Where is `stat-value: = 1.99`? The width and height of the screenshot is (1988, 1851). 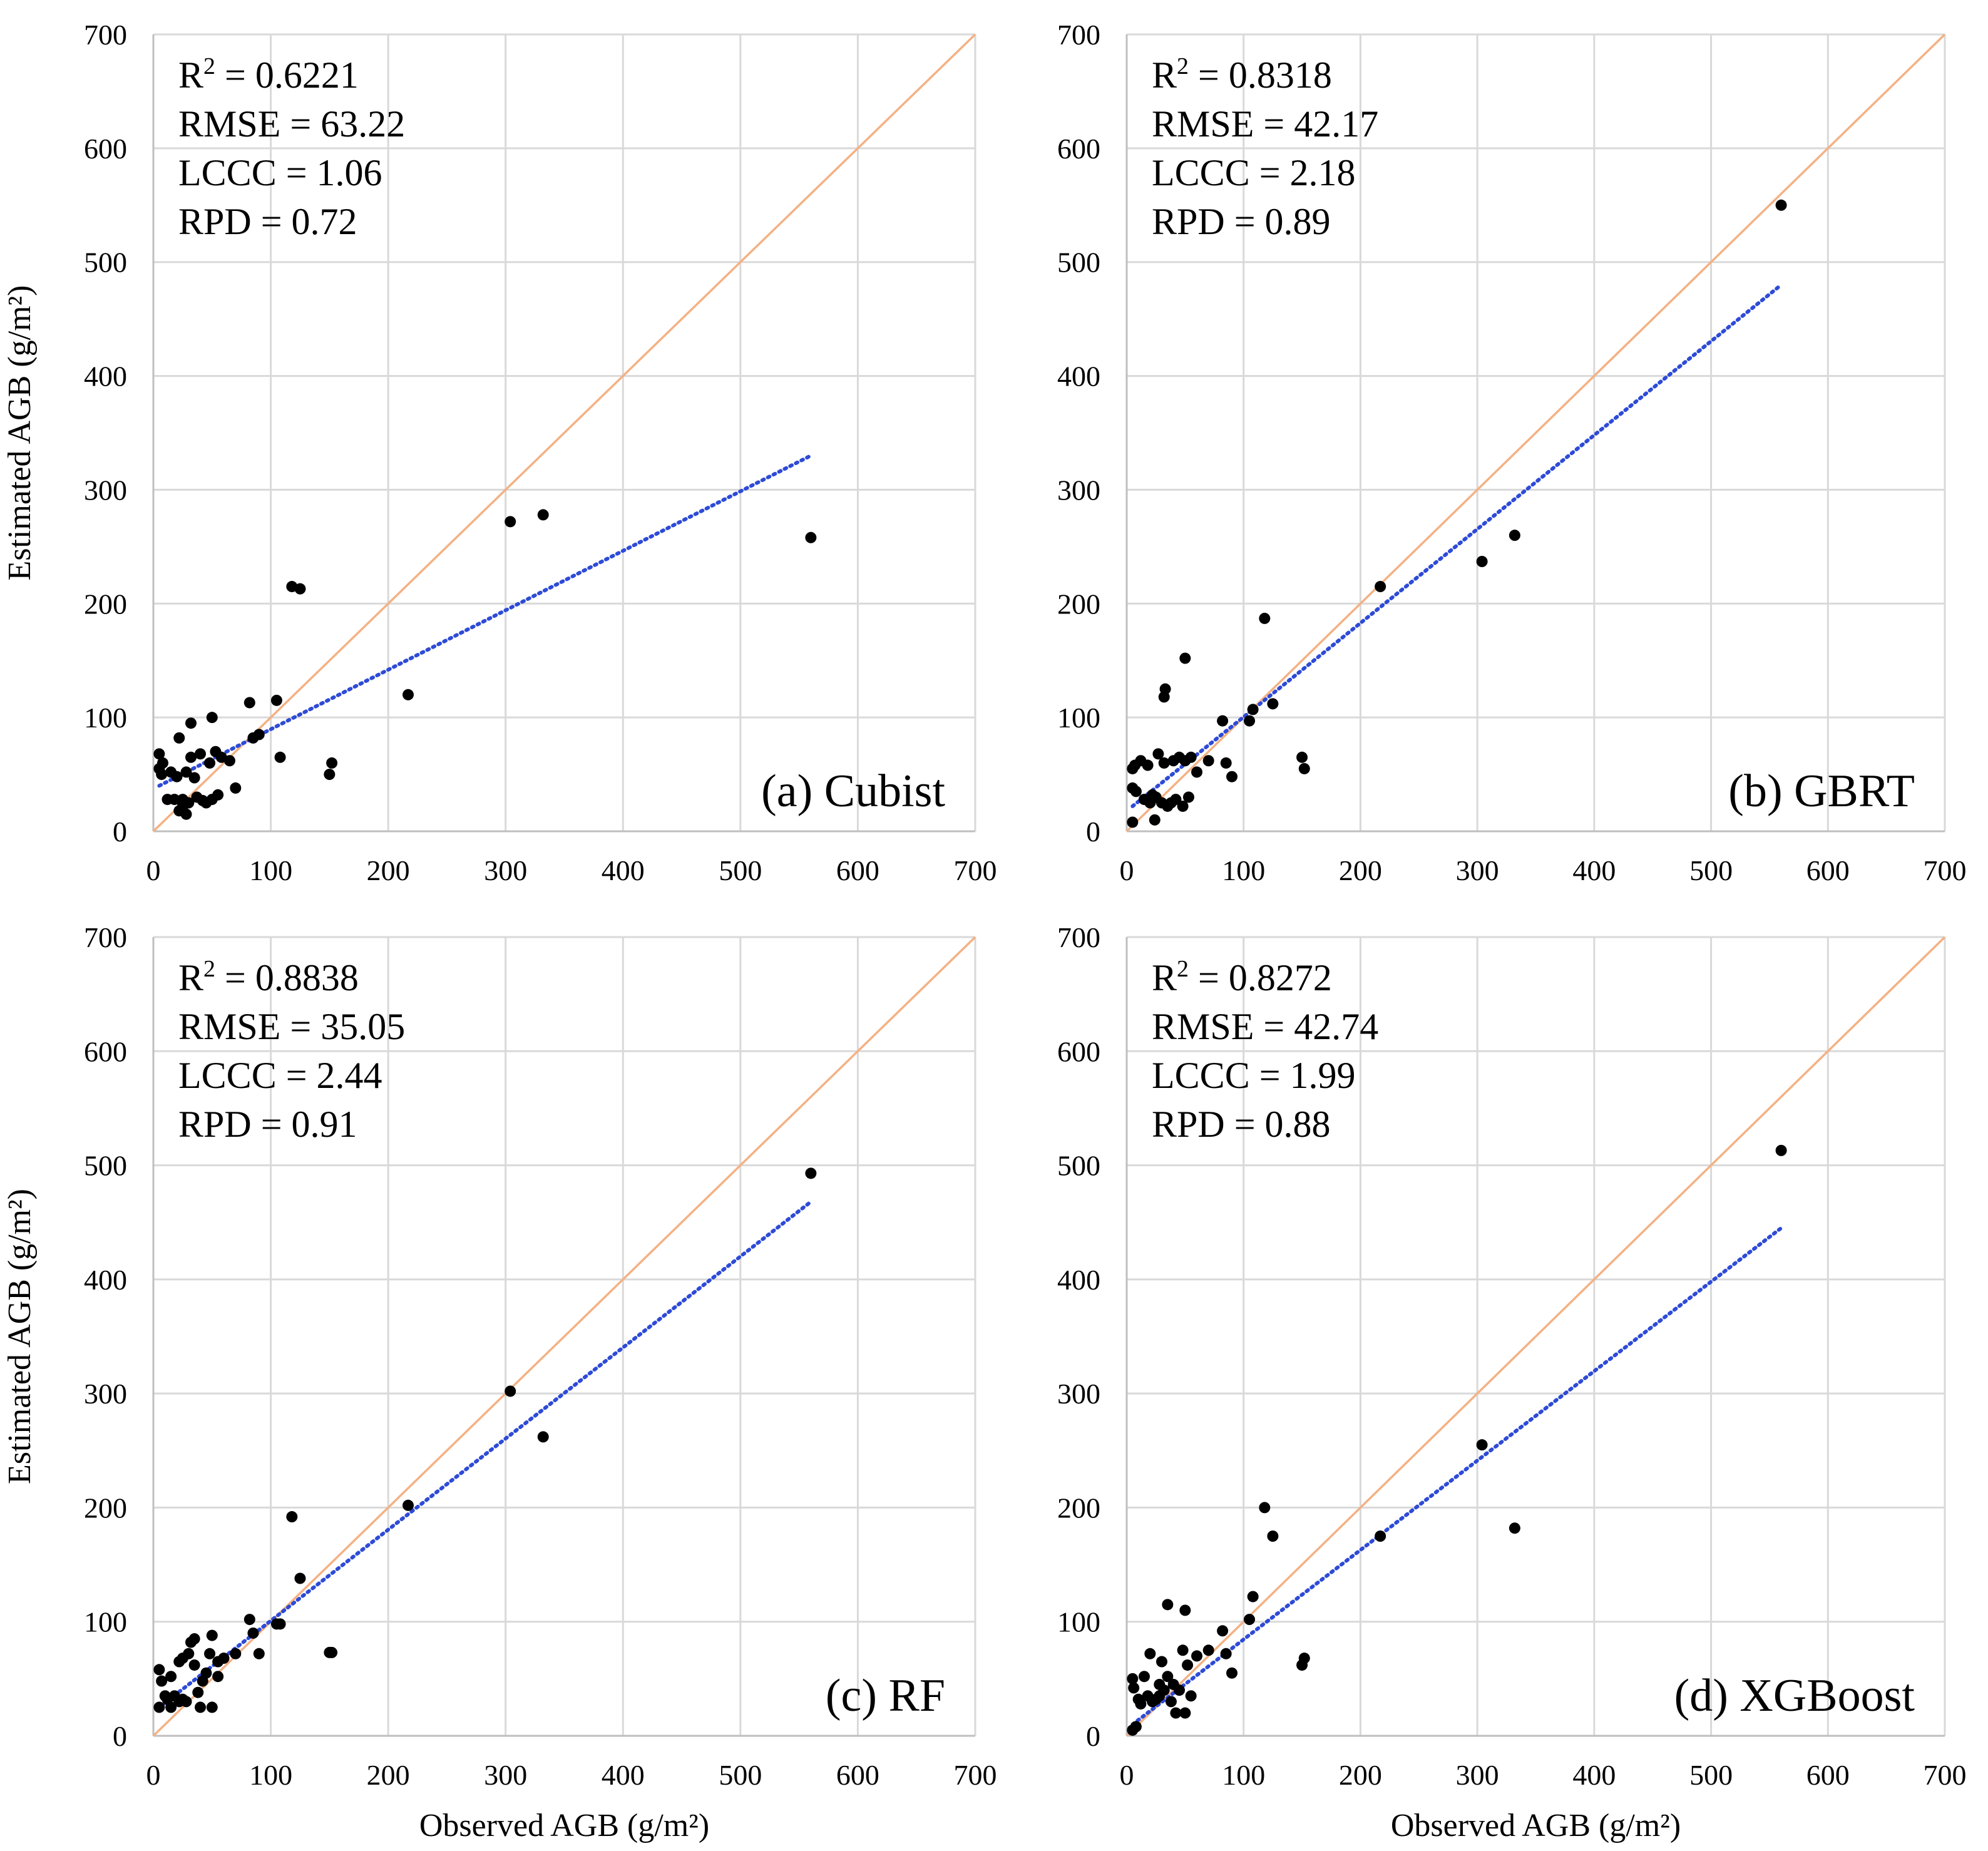
stat-value: = 1.99 is located at coordinates (1303, 1075).